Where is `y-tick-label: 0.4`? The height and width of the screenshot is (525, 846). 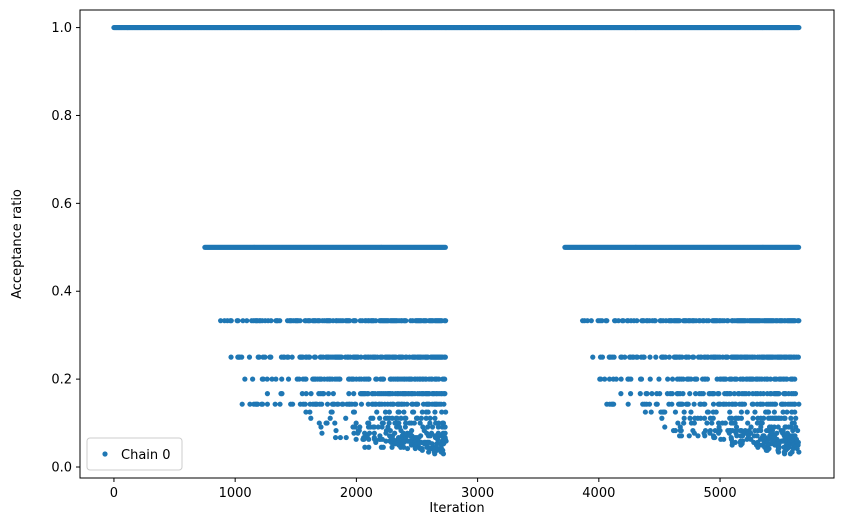
y-tick-label: 0.4 is located at coordinates (61, 292).